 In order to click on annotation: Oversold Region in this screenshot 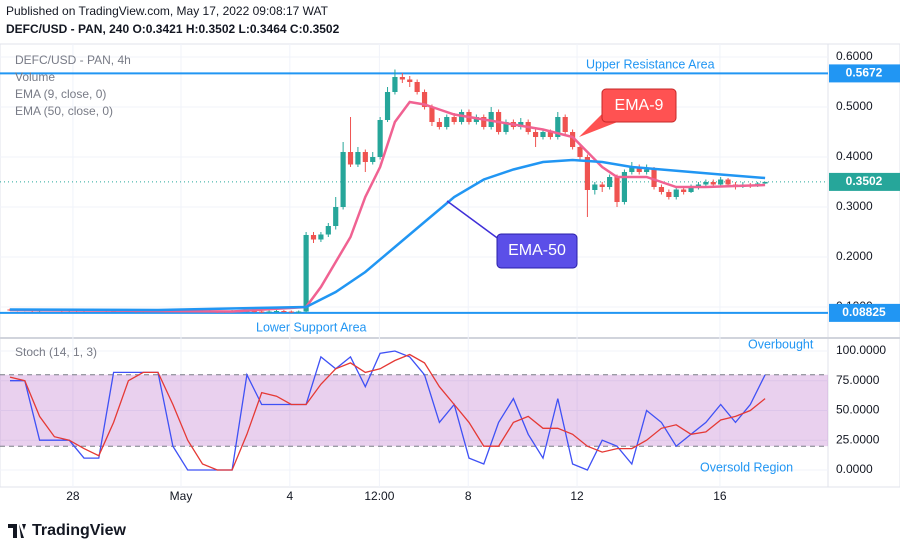, I will do `click(746, 467)`.